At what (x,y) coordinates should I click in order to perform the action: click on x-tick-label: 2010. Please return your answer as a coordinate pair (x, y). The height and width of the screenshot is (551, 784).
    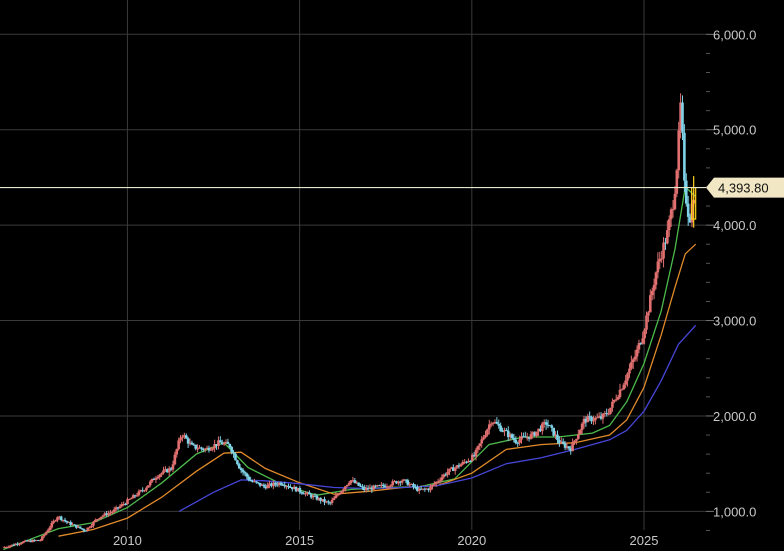
    Looking at the image, I should click on (127, 540).